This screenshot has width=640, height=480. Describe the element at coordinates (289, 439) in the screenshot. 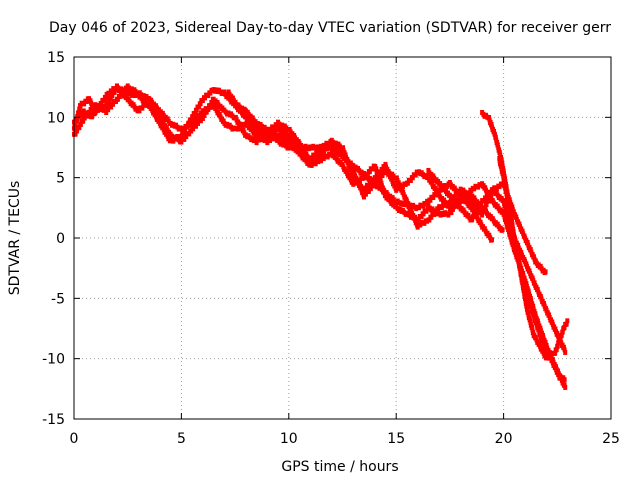

I see `x-tick-label: 10` at that location.